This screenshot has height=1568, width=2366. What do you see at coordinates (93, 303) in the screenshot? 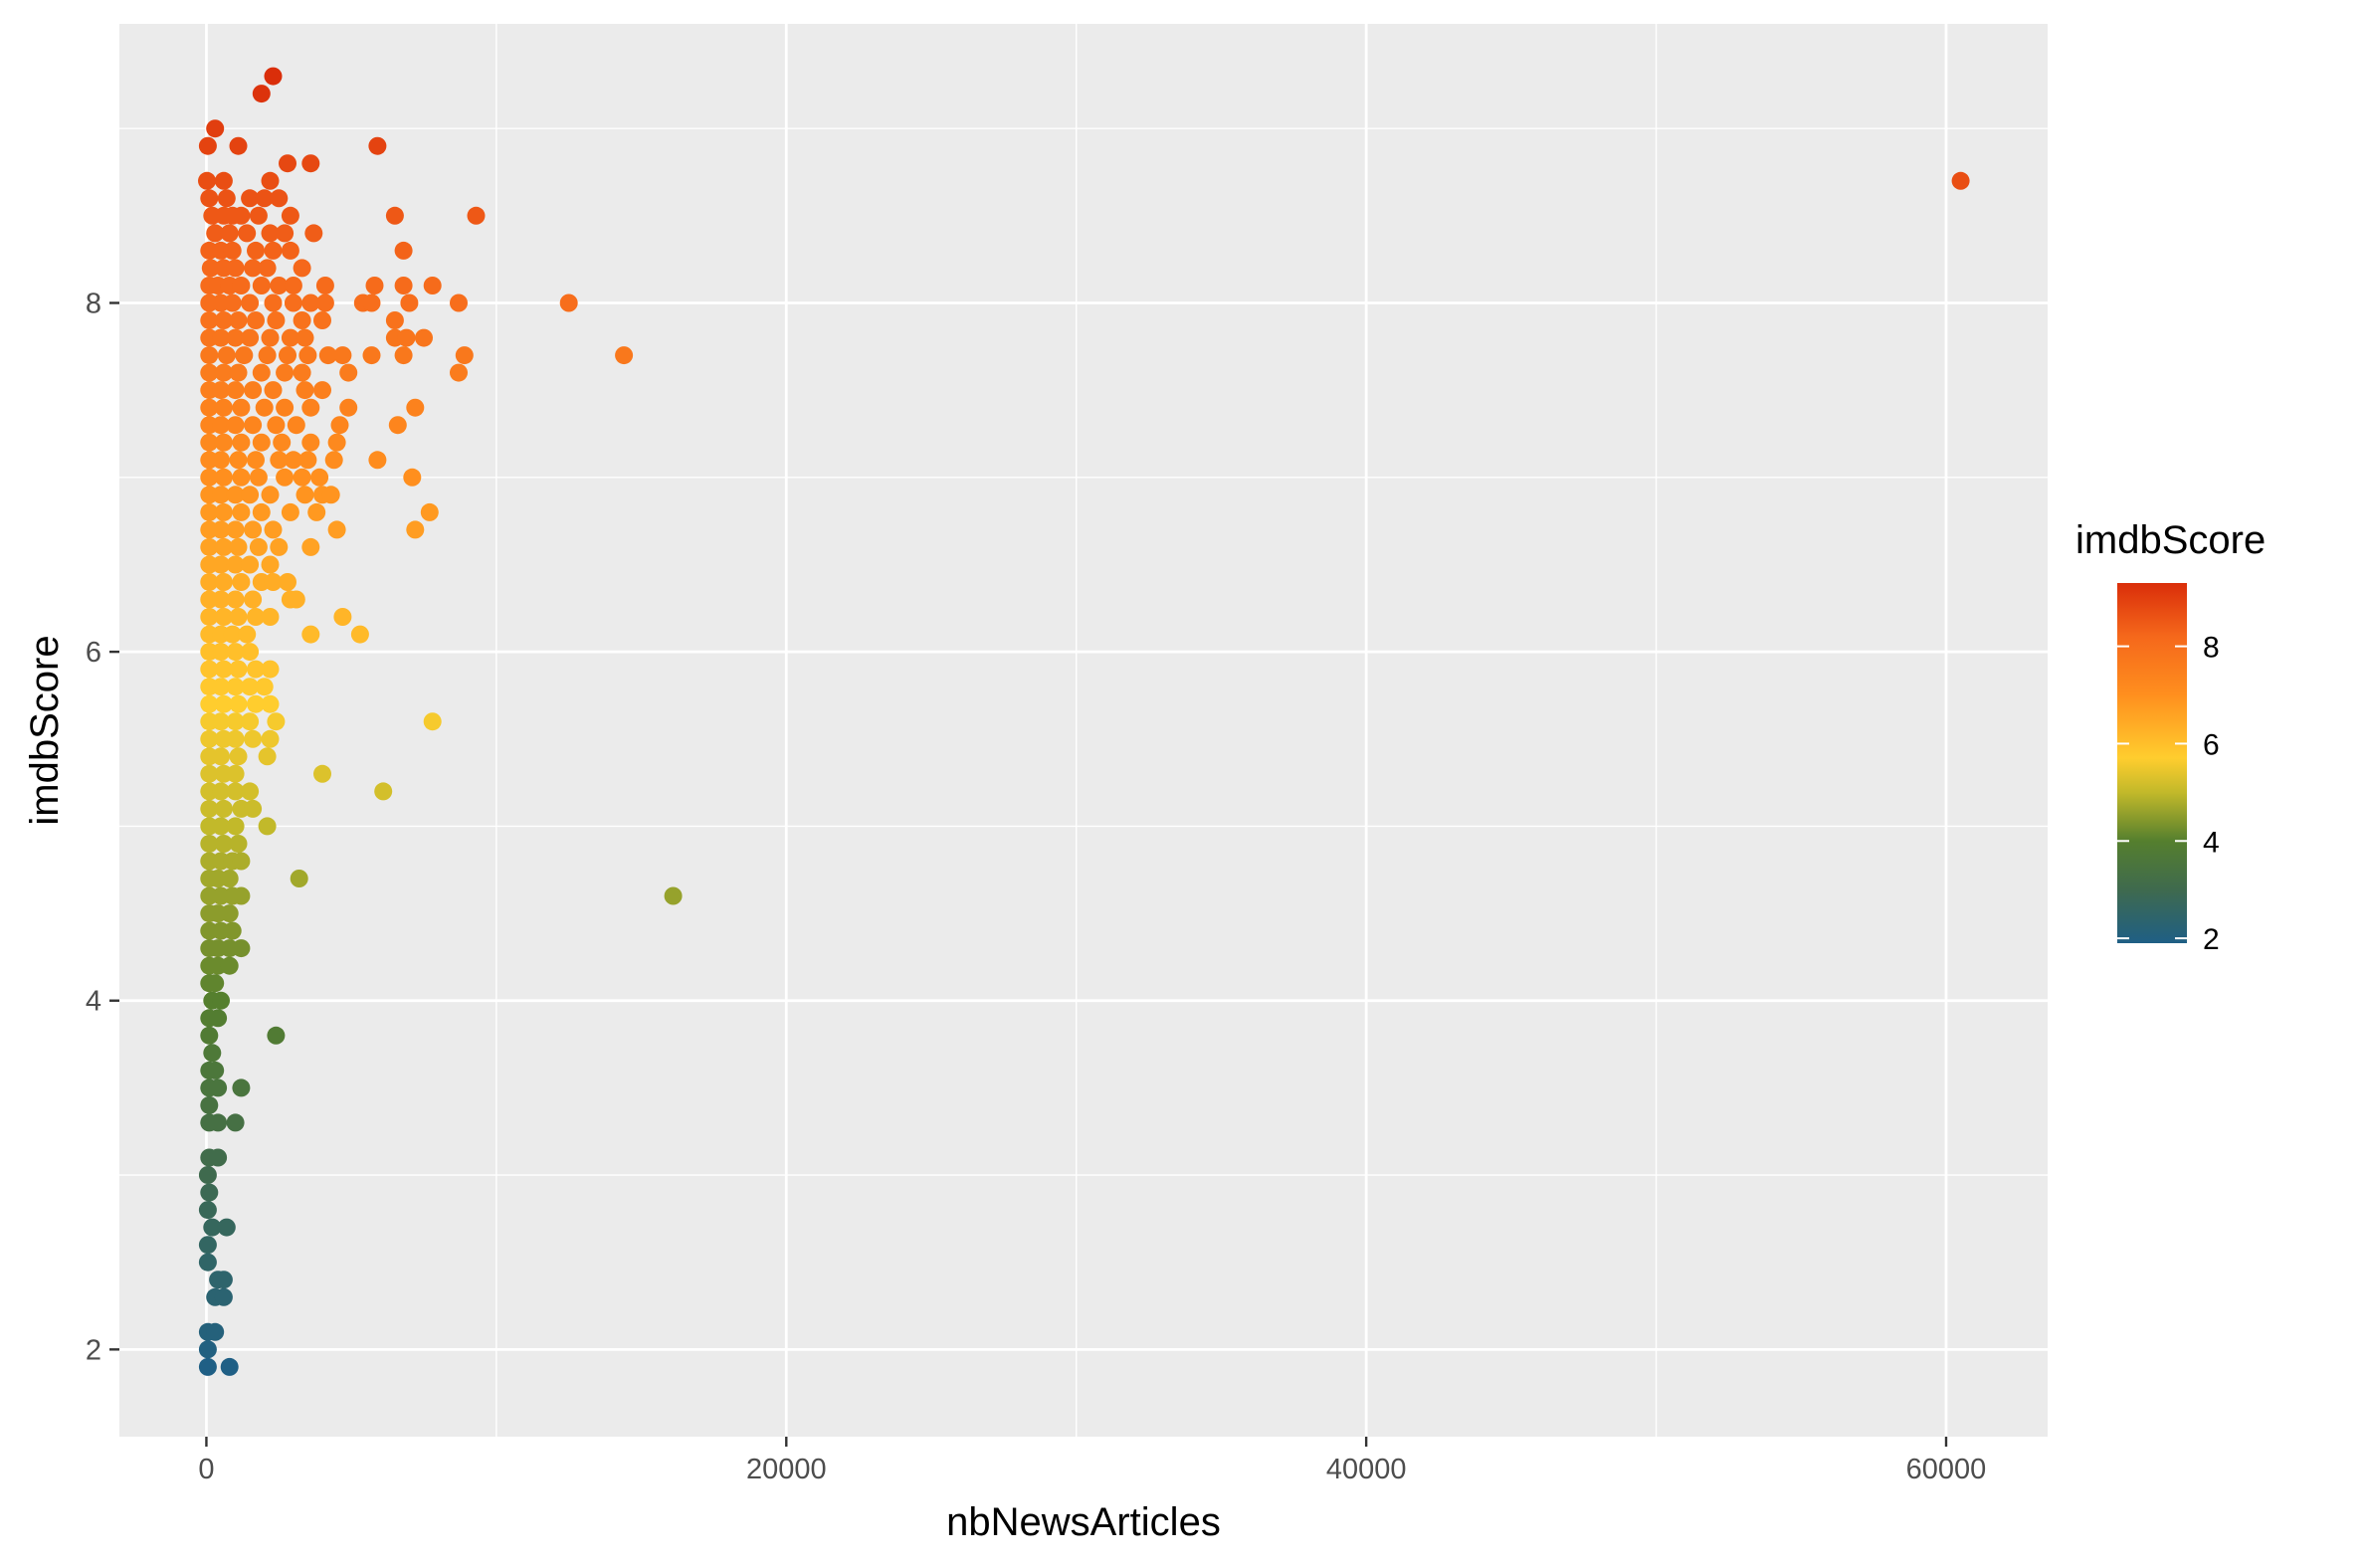
I see `y-tick-label: 8` at bounding box center [93, 303].